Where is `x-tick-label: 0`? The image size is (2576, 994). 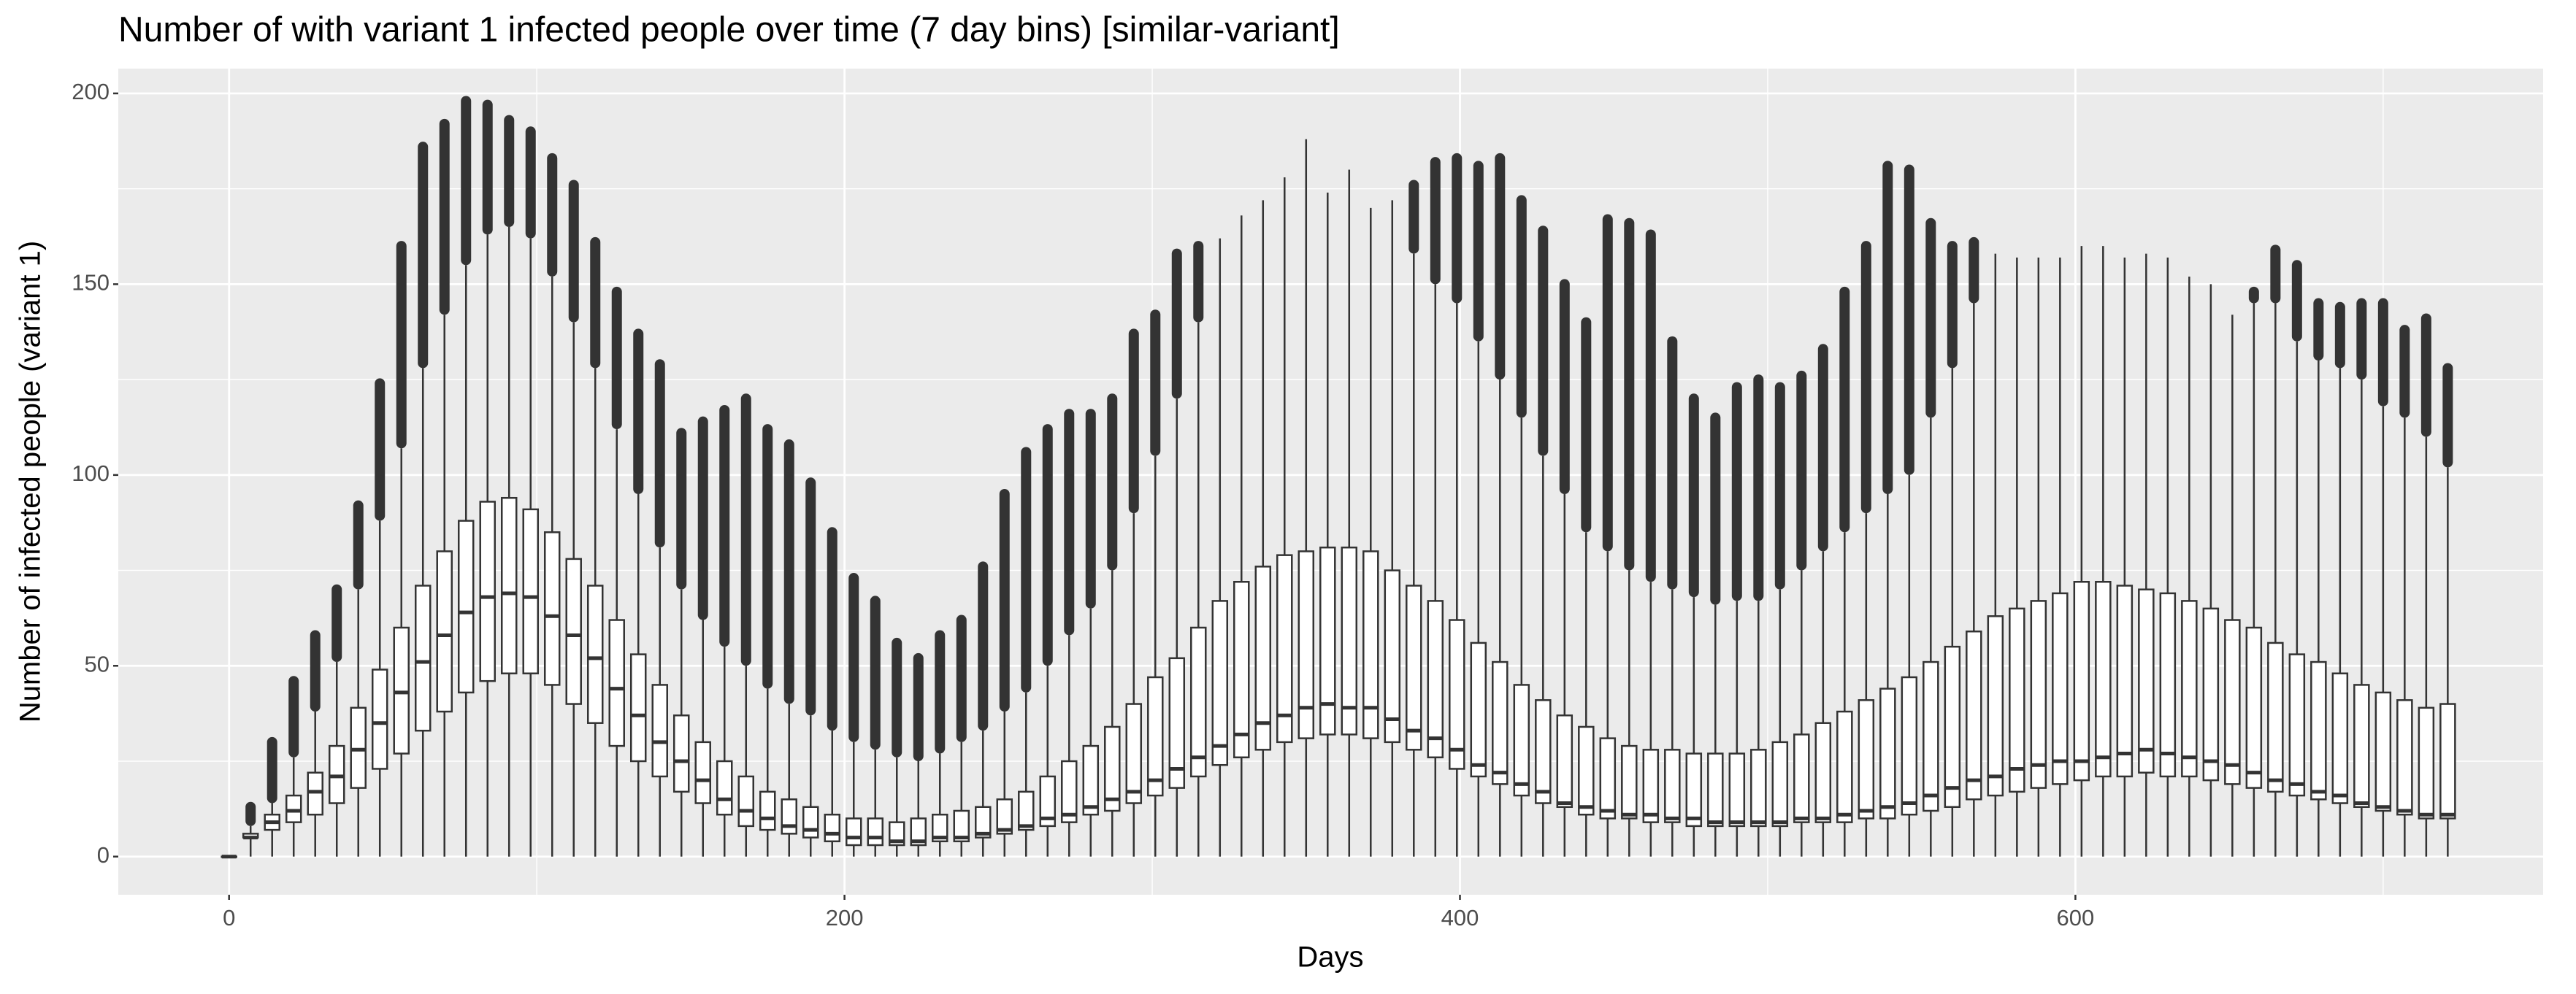
x-tick-label: 0 is located at coordinates (229, 918).